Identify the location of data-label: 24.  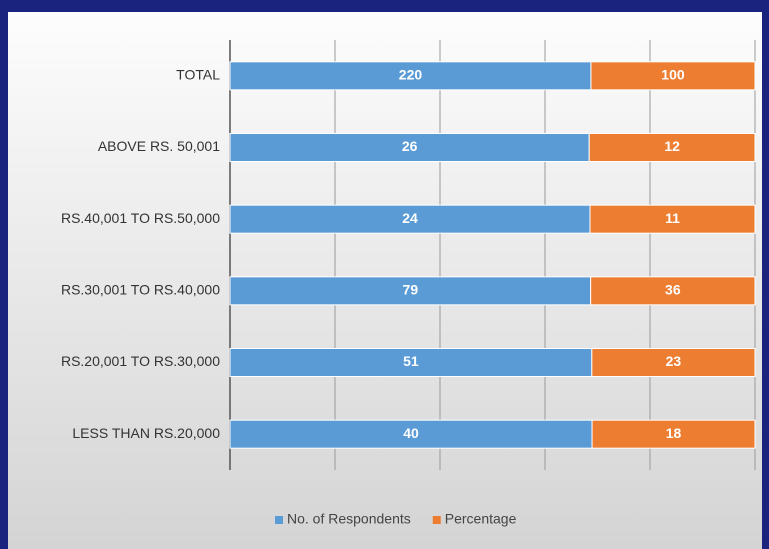
(410, 218).